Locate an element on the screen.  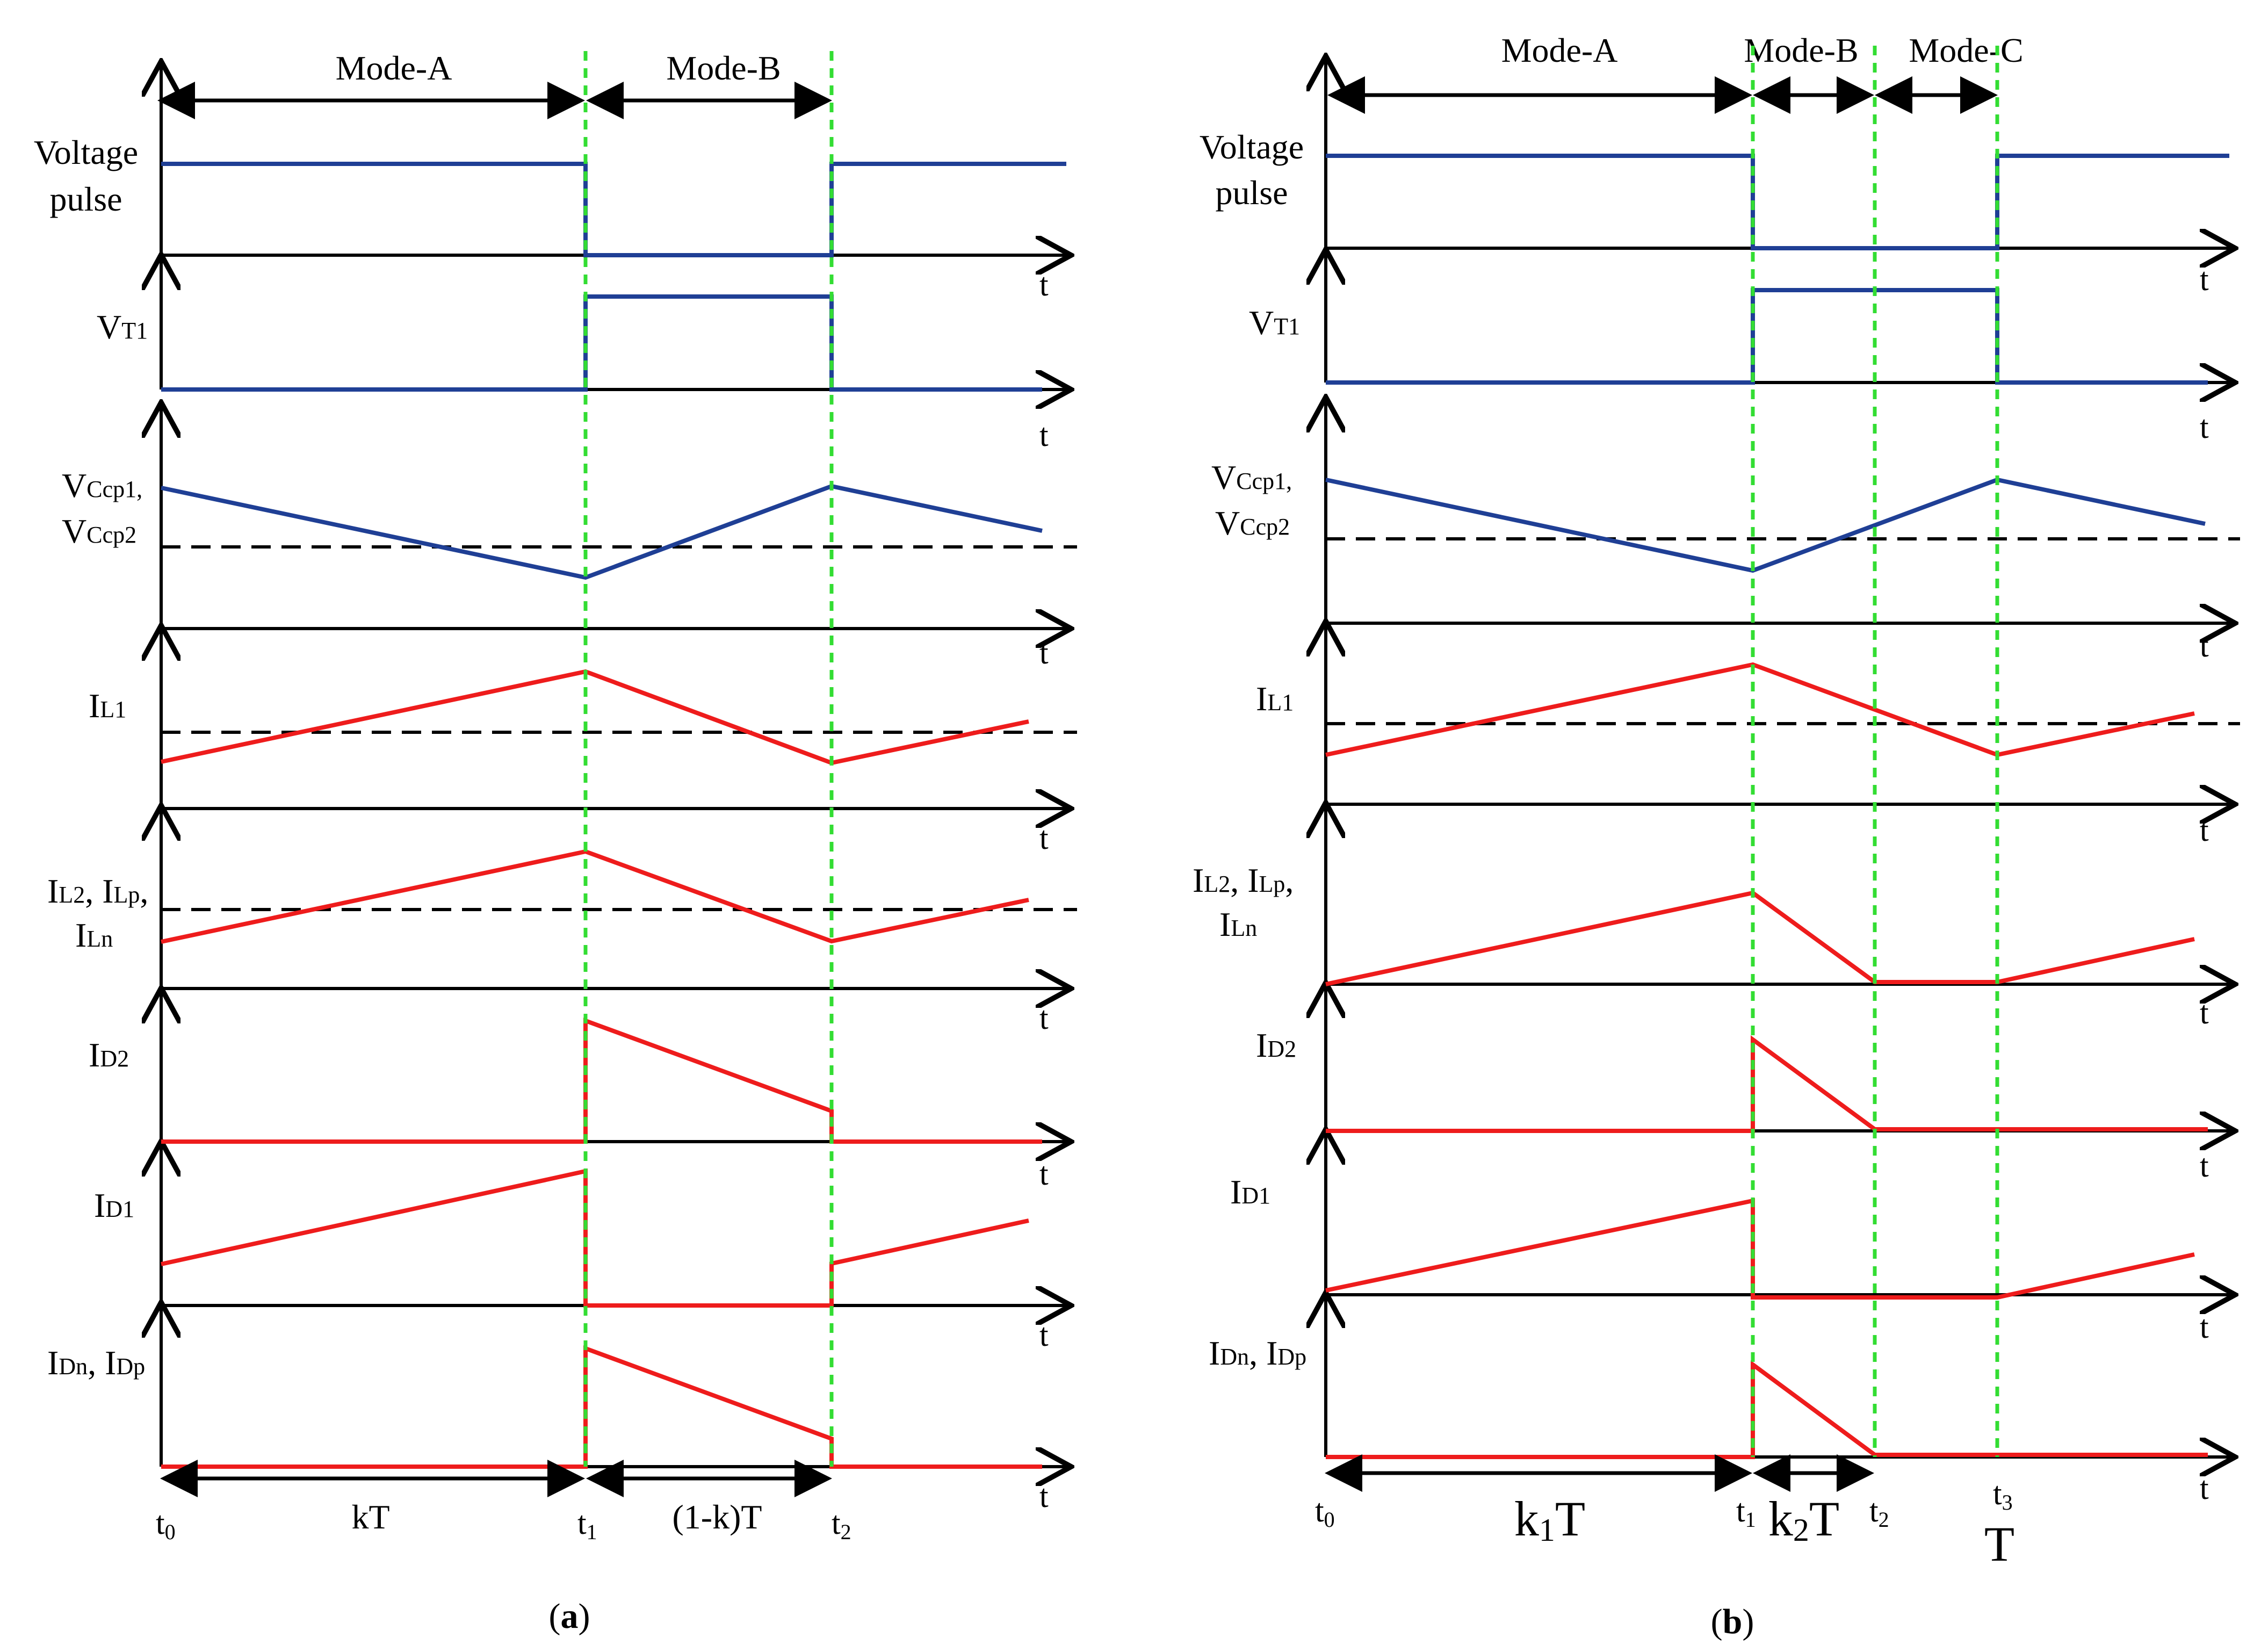
panel-a-mode-b-label: Mode-B is located at coordinates (724, 68).